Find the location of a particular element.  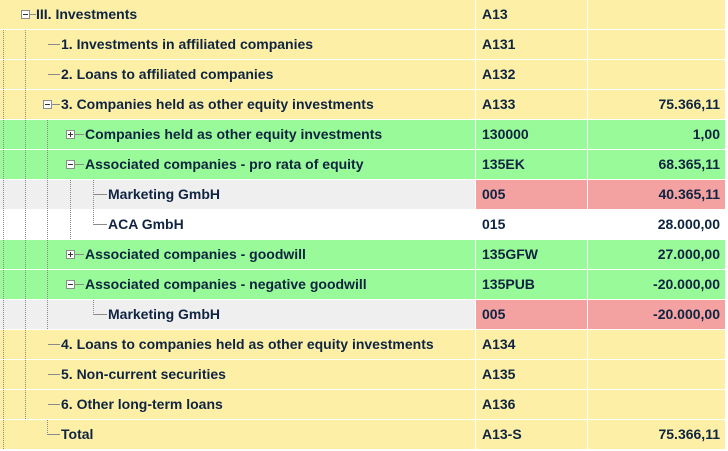

label-cell: 1. Investments in affiliated companies is located at coordinates (237, 44).